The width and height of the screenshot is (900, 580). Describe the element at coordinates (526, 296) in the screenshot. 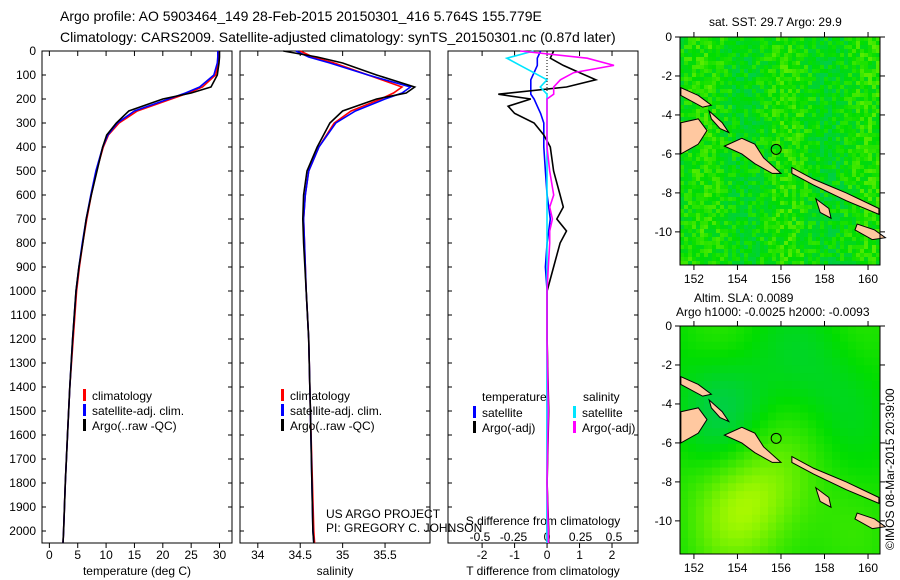

I see `series-line-s-satellite` at that location.